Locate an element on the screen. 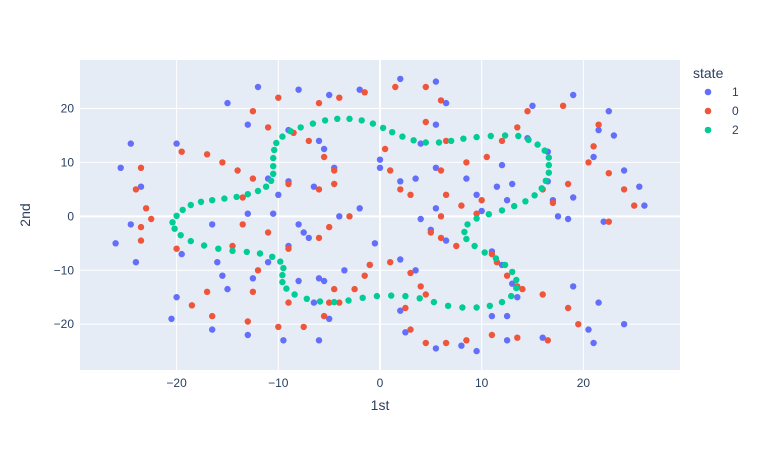 This screenshot has width=760, height=450. legend-item-2: 2 is located at coordinates (721, 130).